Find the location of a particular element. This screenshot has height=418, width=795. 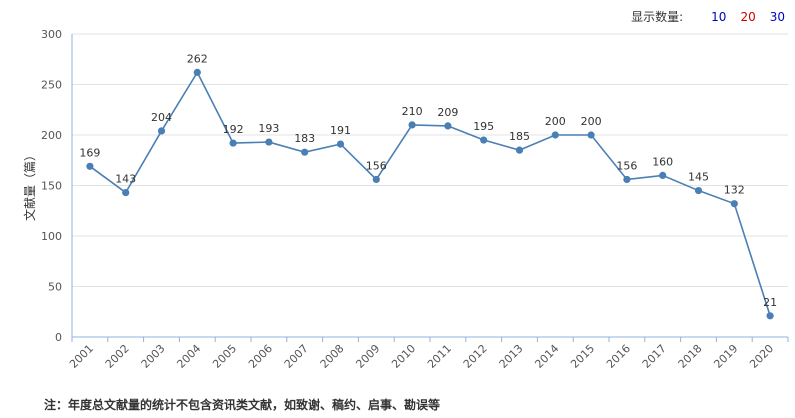

data-label: 183 is located at coordinates (304, 138).